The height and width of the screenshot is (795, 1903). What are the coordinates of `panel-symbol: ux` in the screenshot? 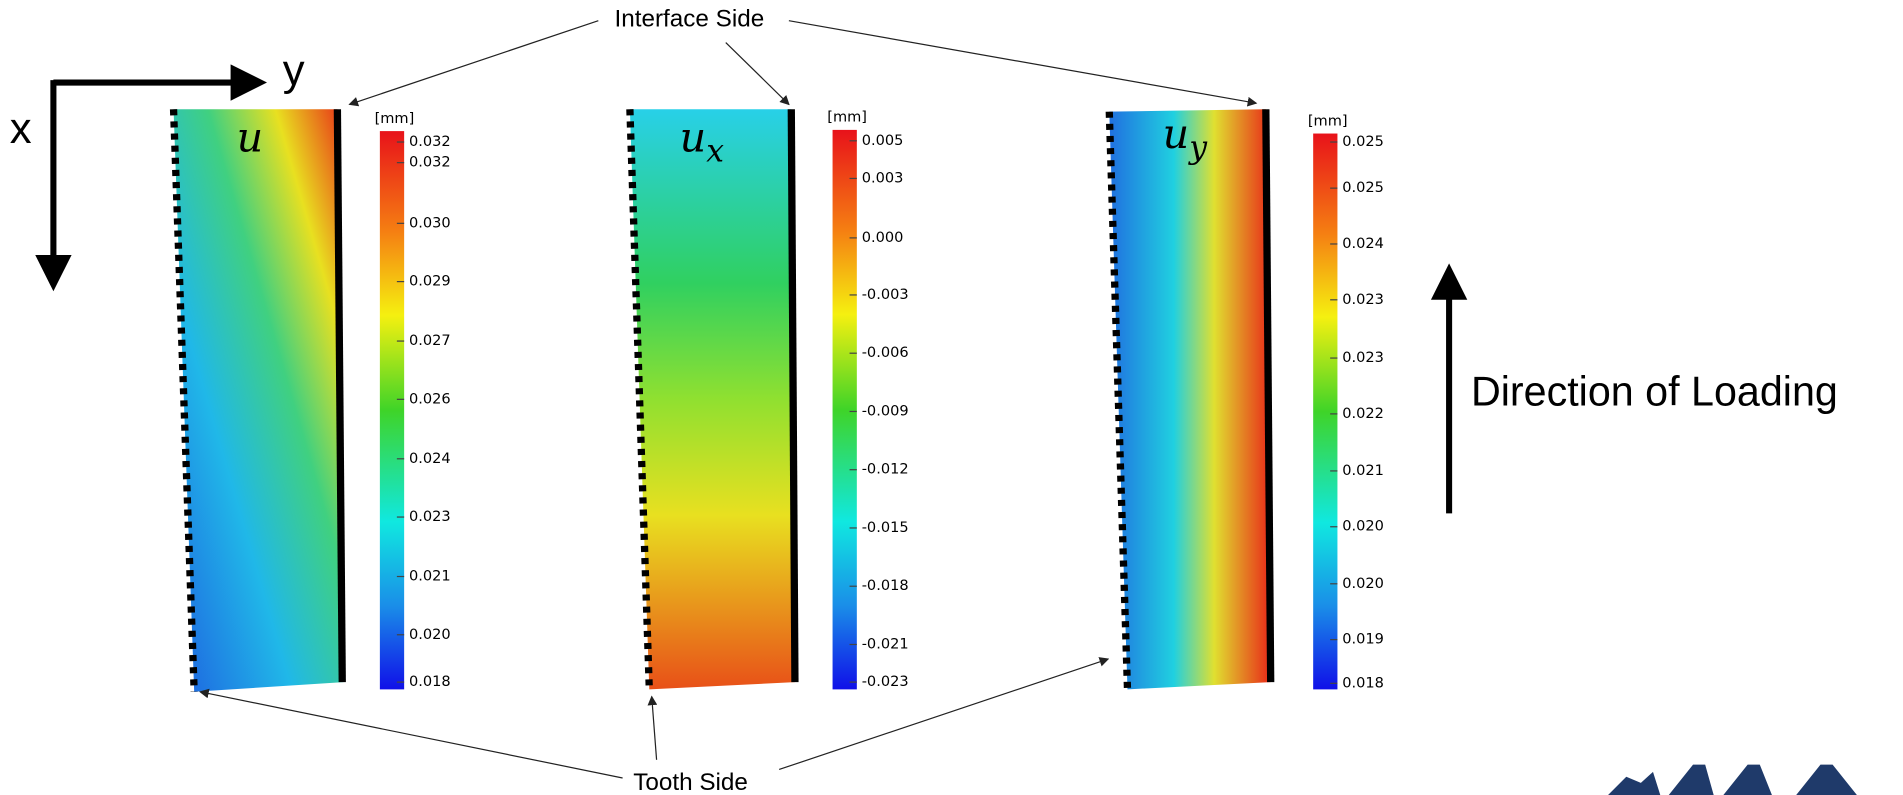 It's located at (702, 142).